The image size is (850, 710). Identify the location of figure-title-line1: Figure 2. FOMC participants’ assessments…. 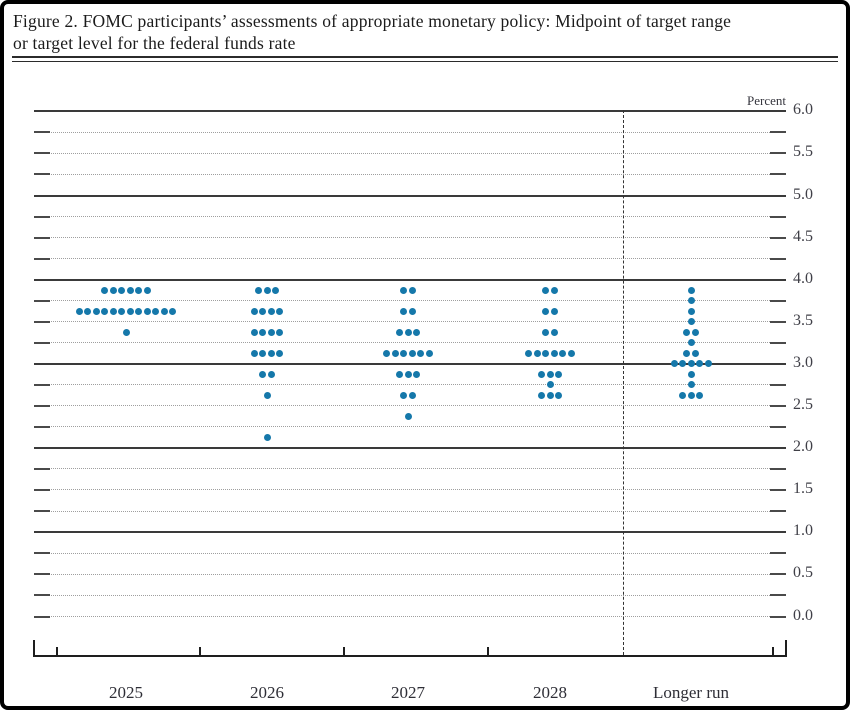
(372, 21).